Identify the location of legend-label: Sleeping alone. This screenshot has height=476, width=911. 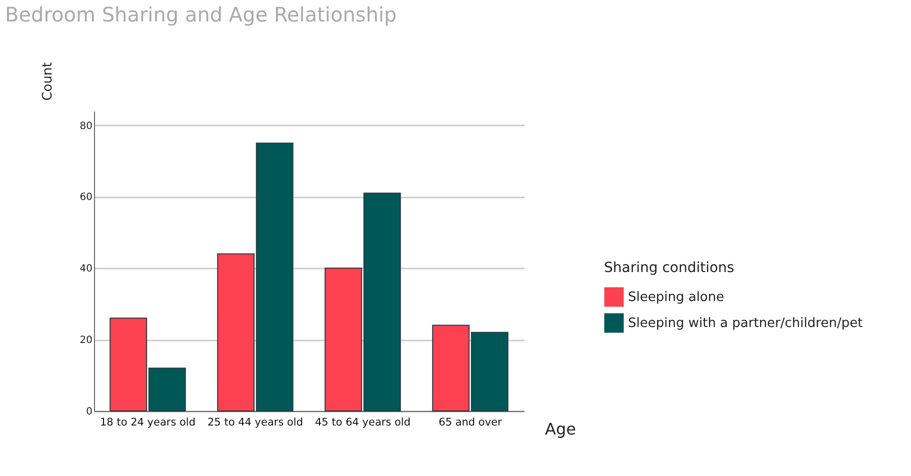
(676, 297).